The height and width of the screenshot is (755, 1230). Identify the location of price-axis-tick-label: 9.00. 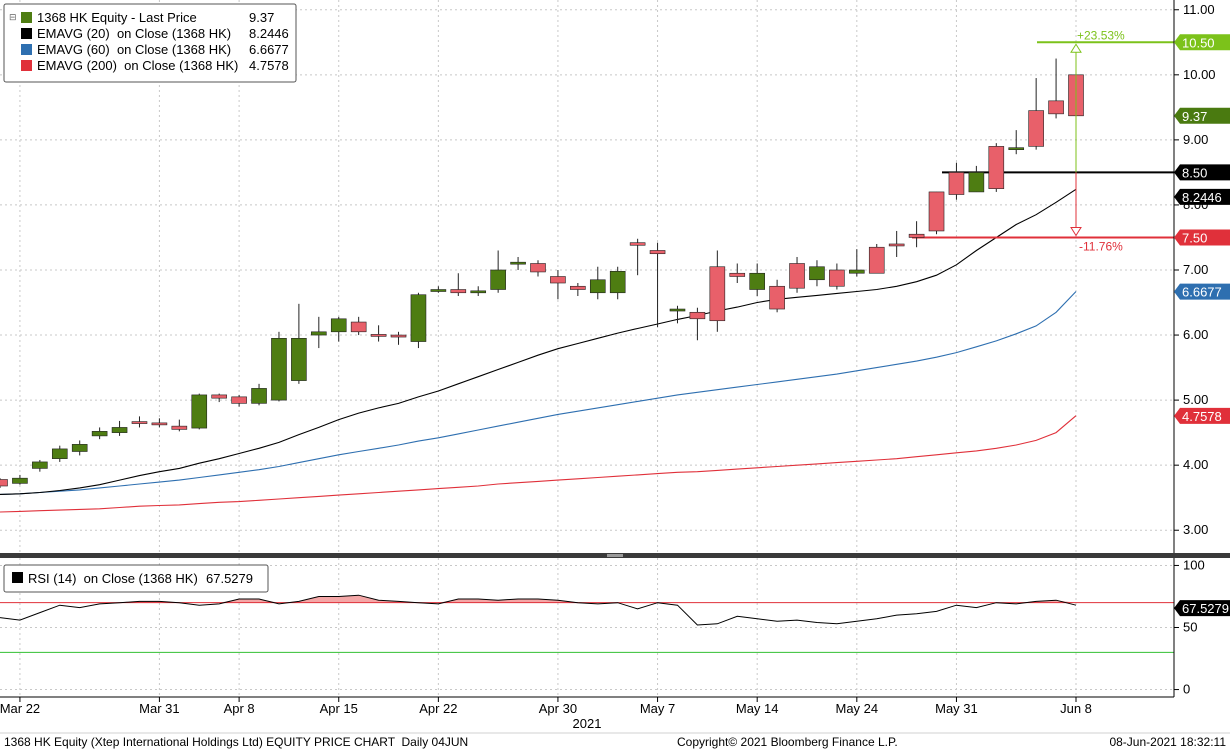
(1195, 139).